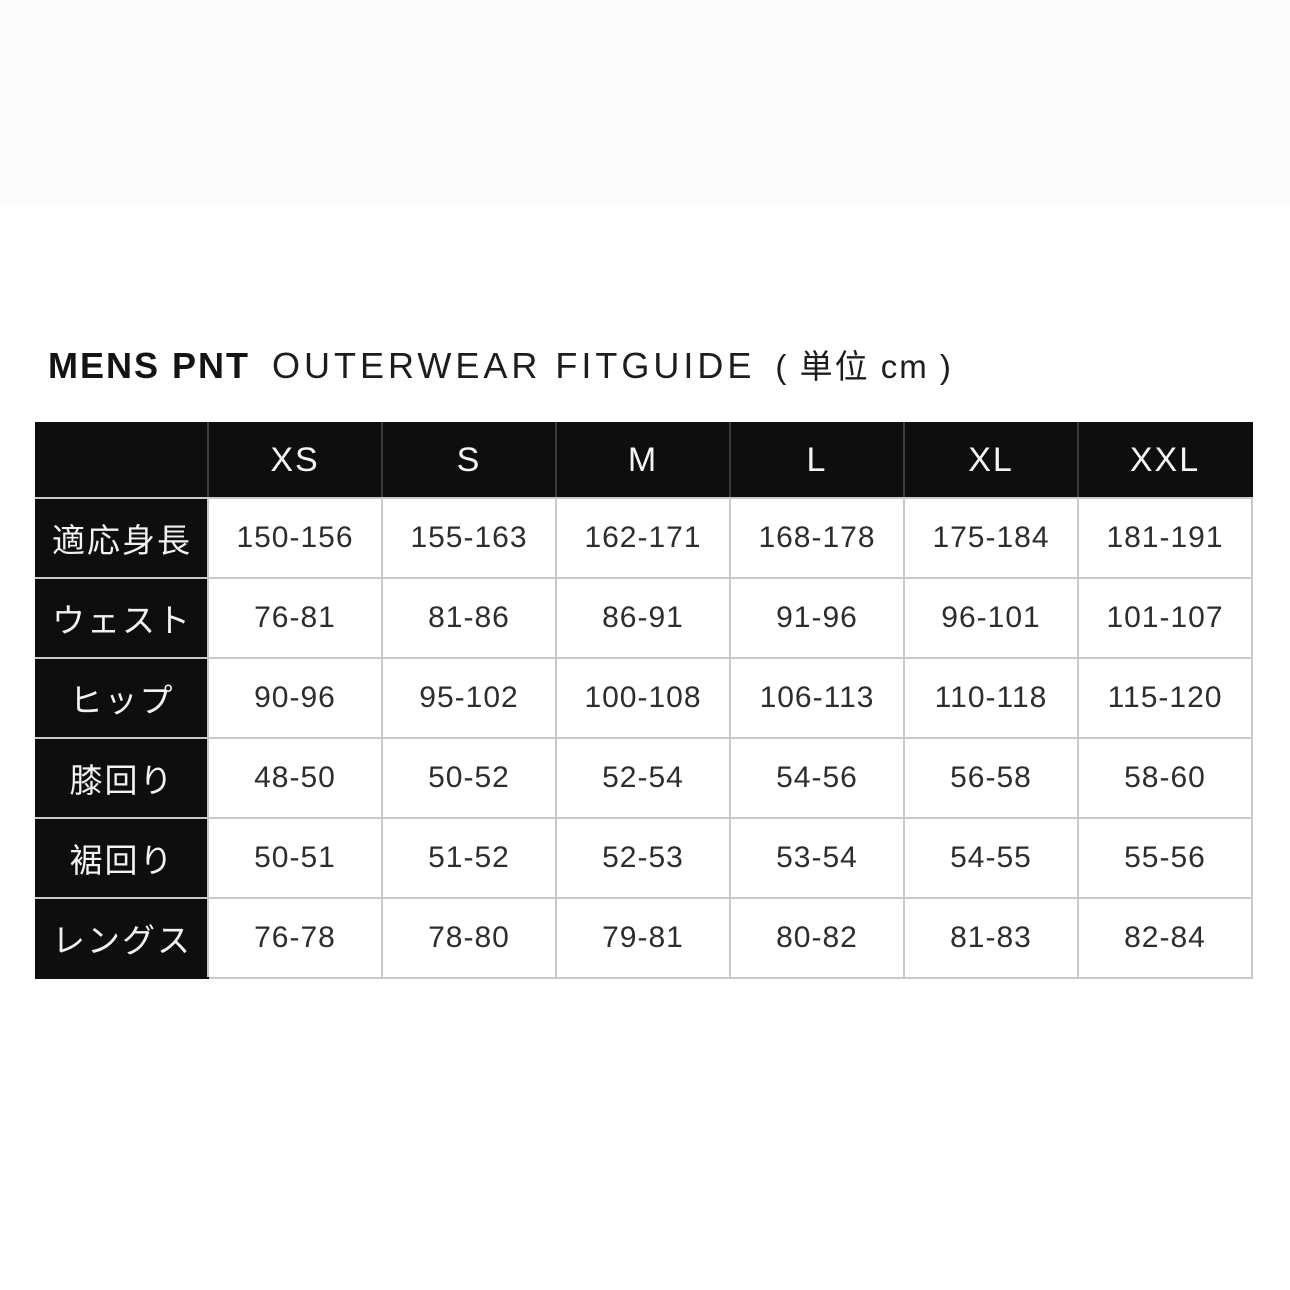  I want to click on table-cell: 48-50, so click(295, 778).